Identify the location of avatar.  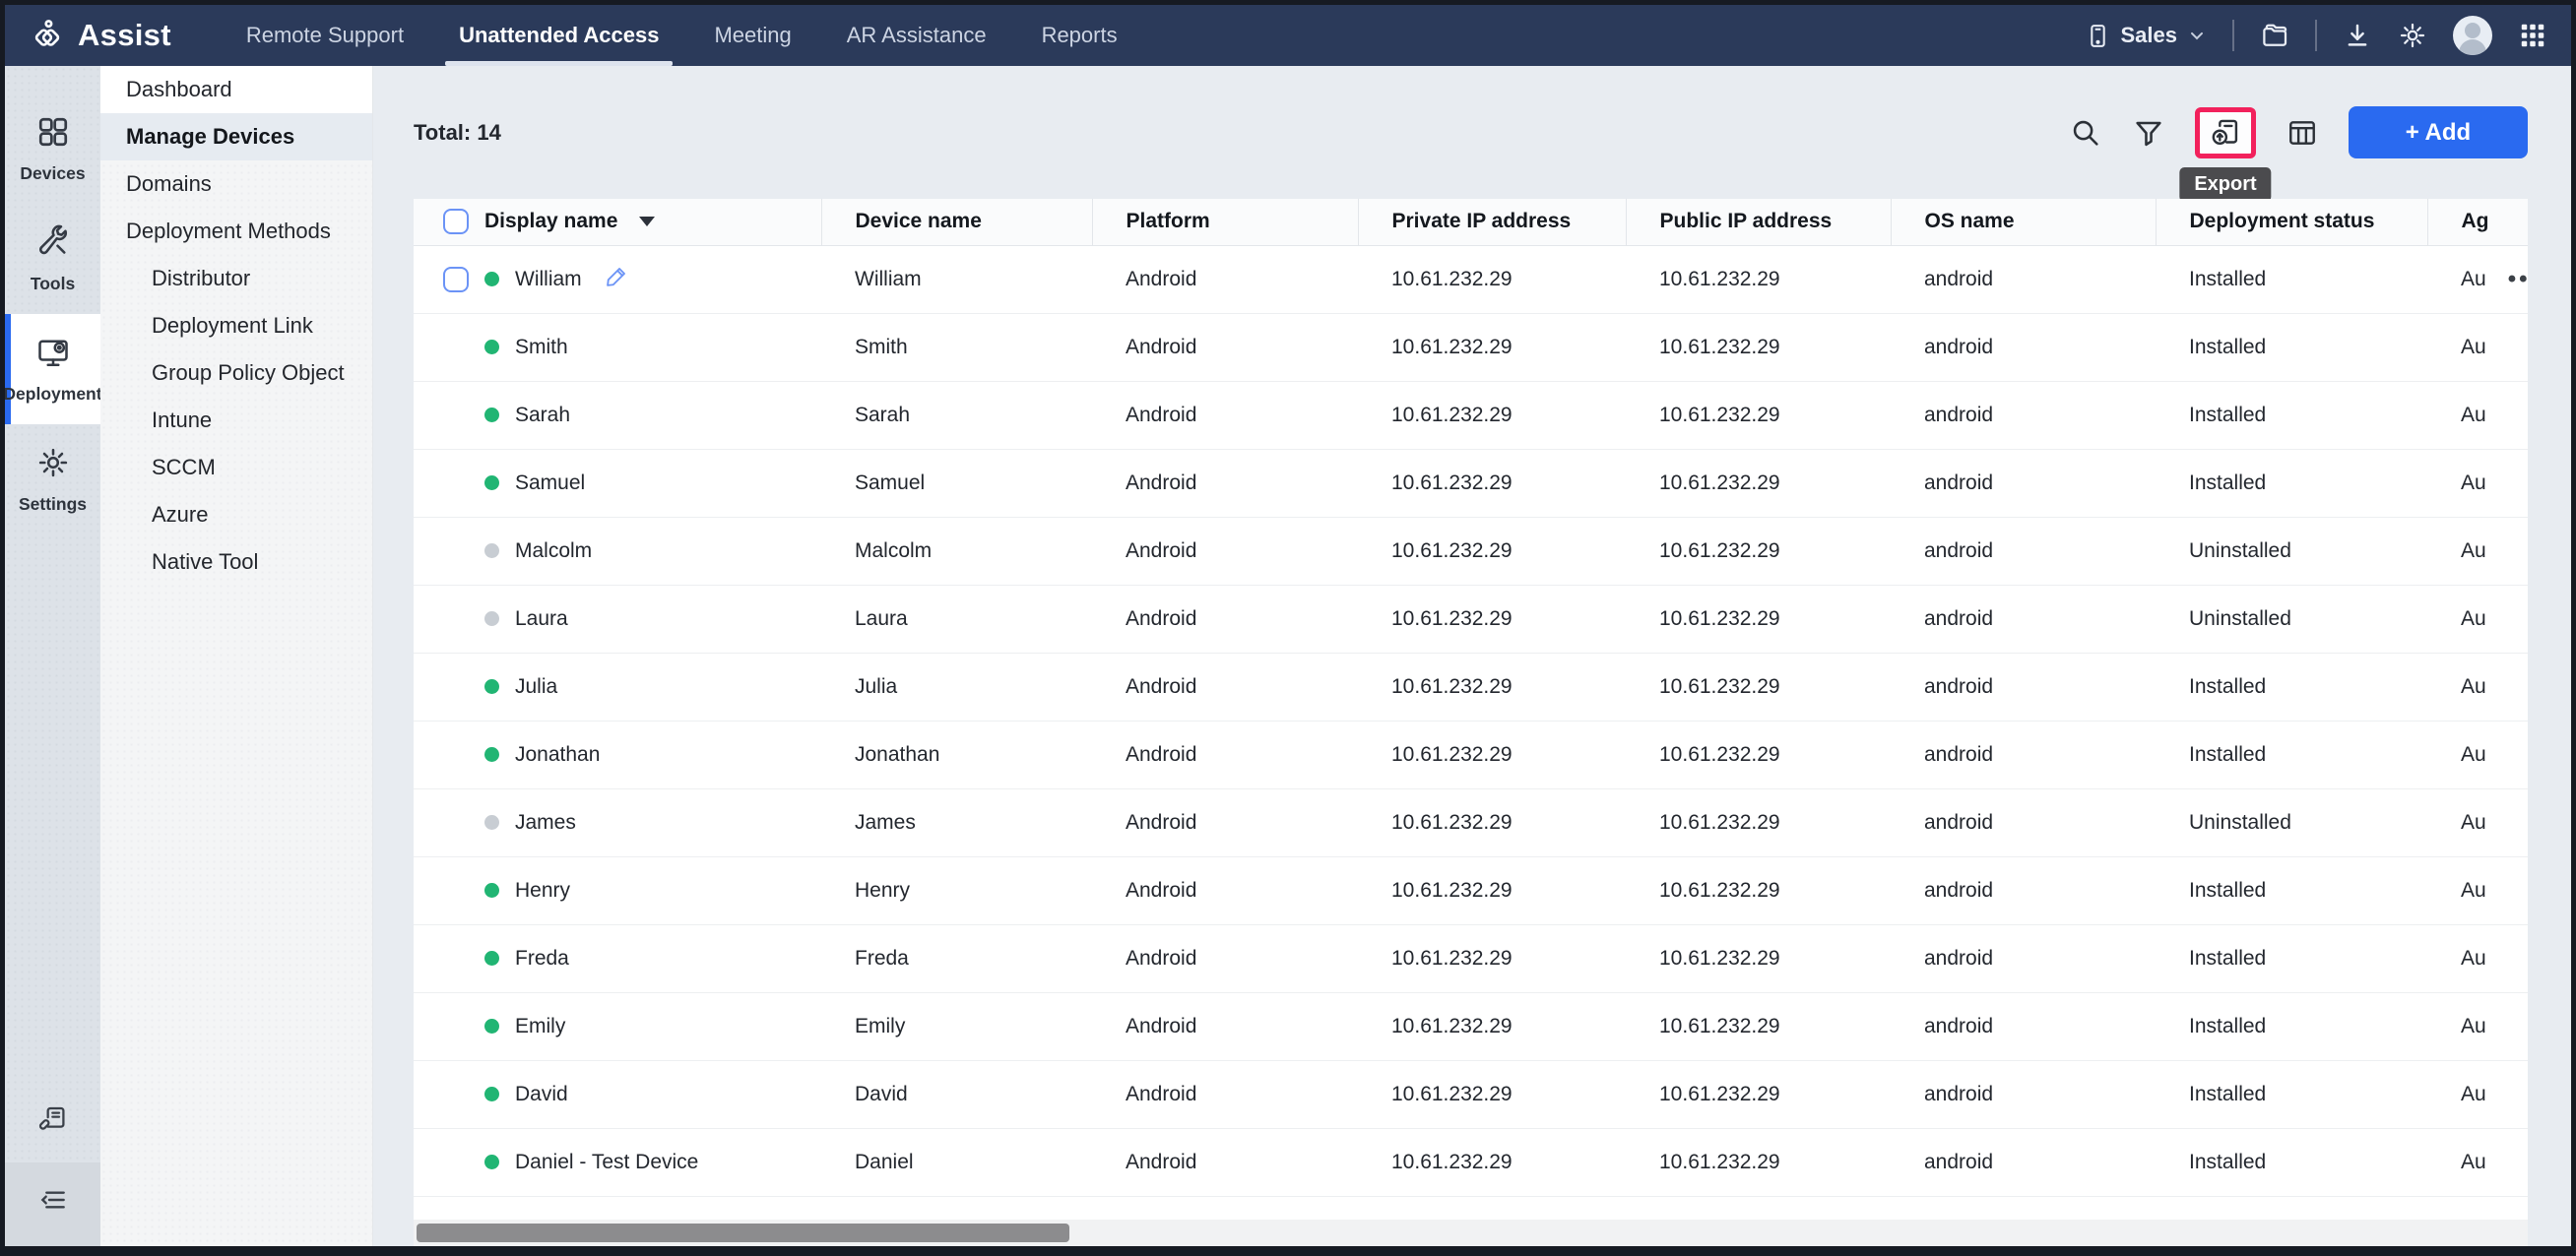
(2472, 36).